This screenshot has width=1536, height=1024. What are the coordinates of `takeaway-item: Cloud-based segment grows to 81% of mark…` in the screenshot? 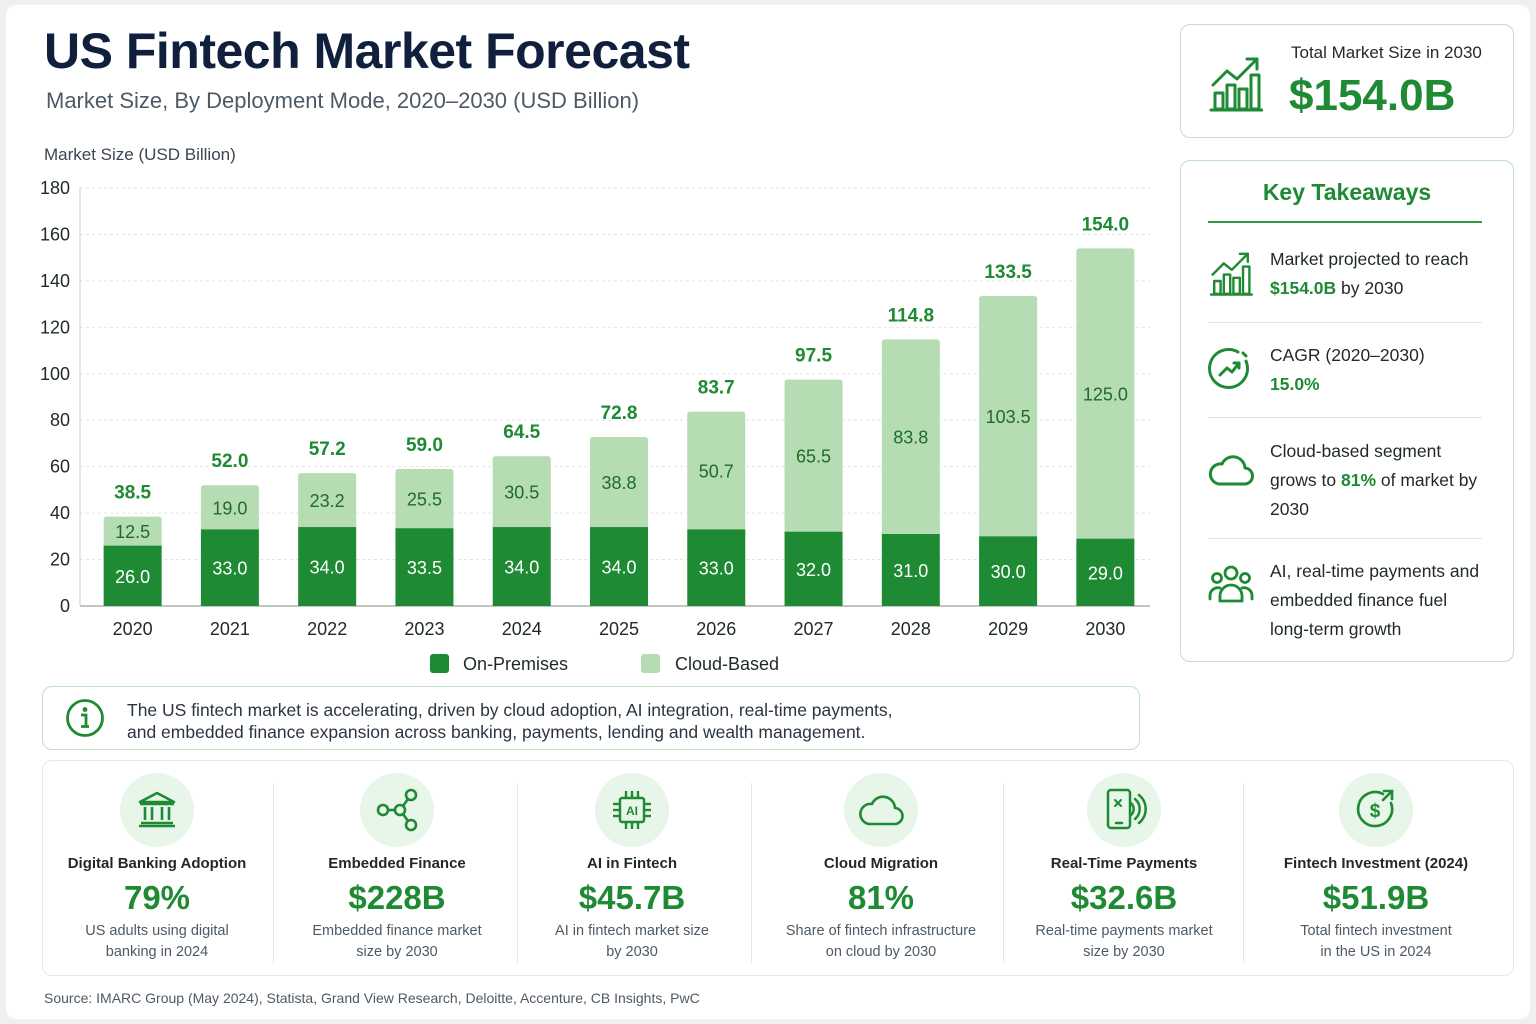 It's located at (1345, 482).